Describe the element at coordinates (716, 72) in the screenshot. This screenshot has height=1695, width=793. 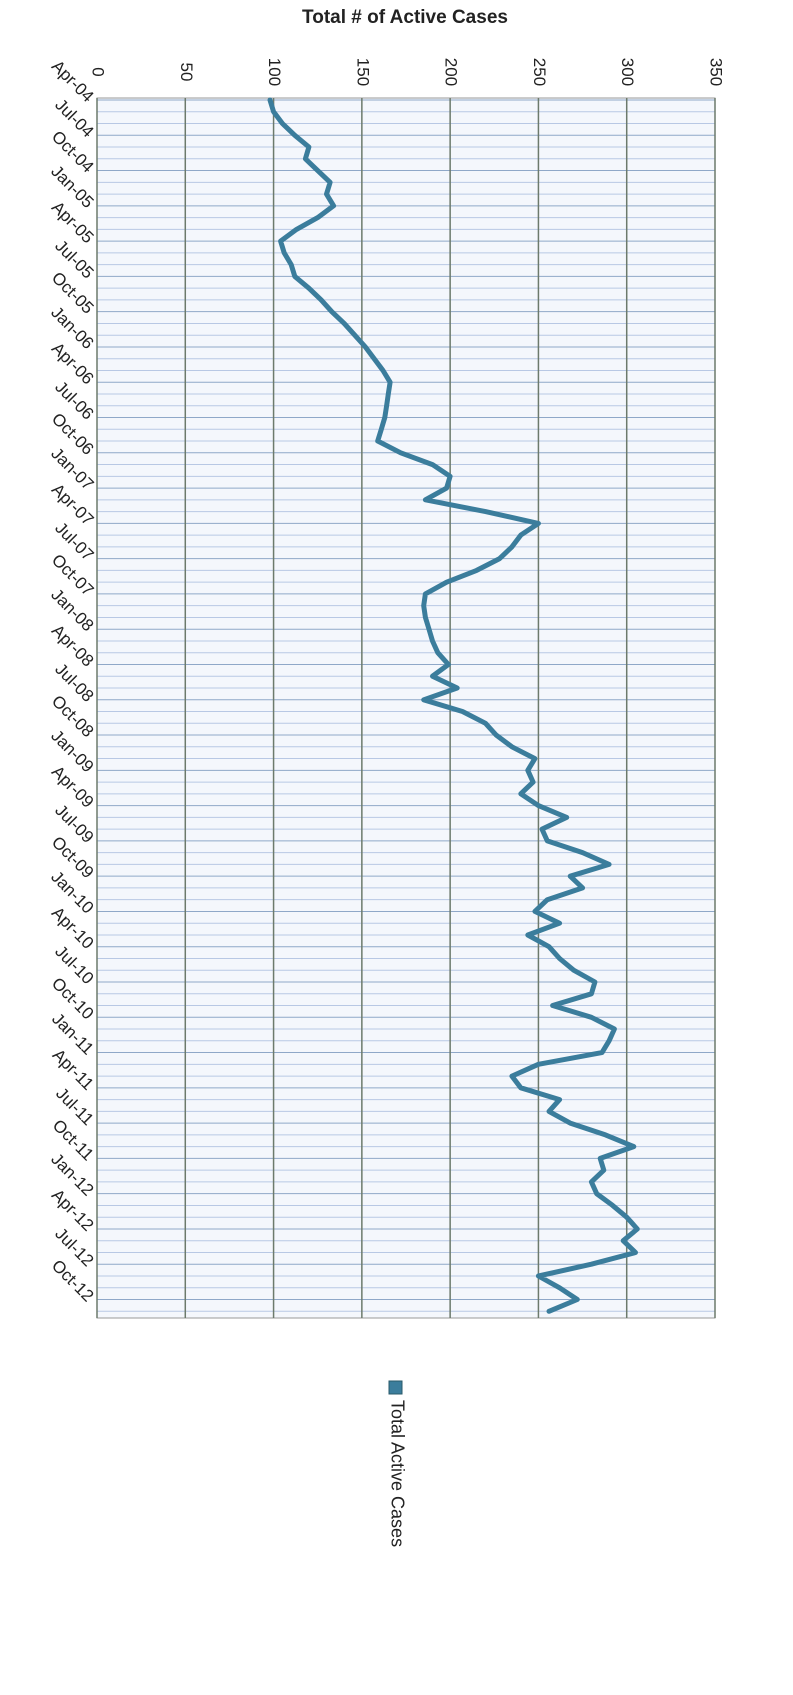
I see `value-tick-label: 350` at that location.